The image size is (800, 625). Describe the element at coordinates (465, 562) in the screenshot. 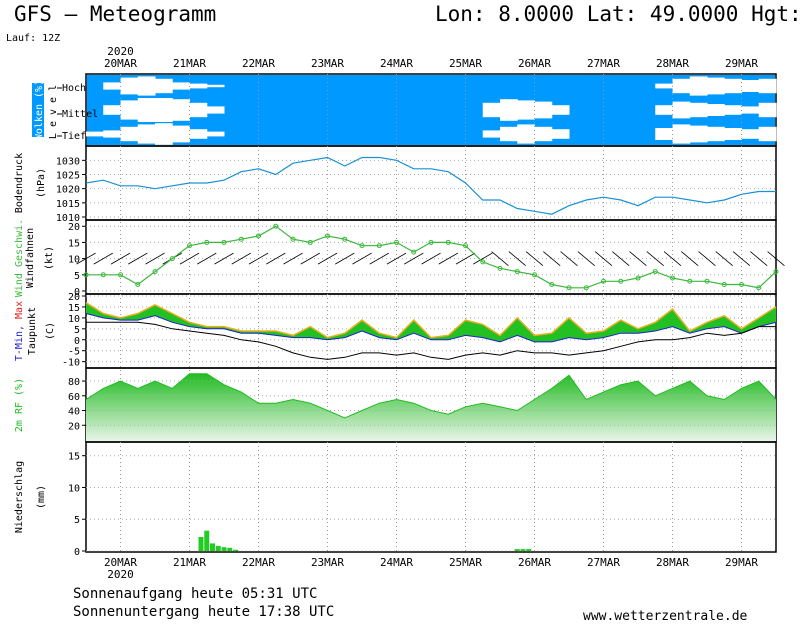

I see `date-label-bottom-5: 25MAR` at that location.